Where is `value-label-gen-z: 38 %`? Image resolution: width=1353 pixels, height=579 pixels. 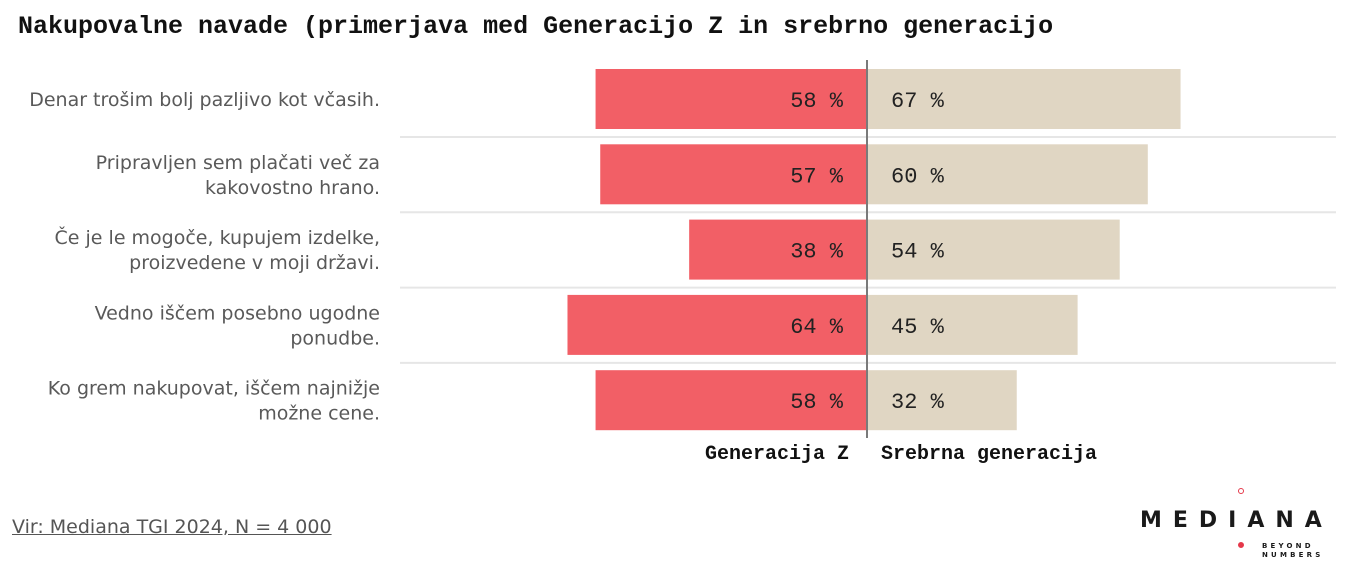
value-label-gen-z: 38 % is located at coordinates (817, 252).